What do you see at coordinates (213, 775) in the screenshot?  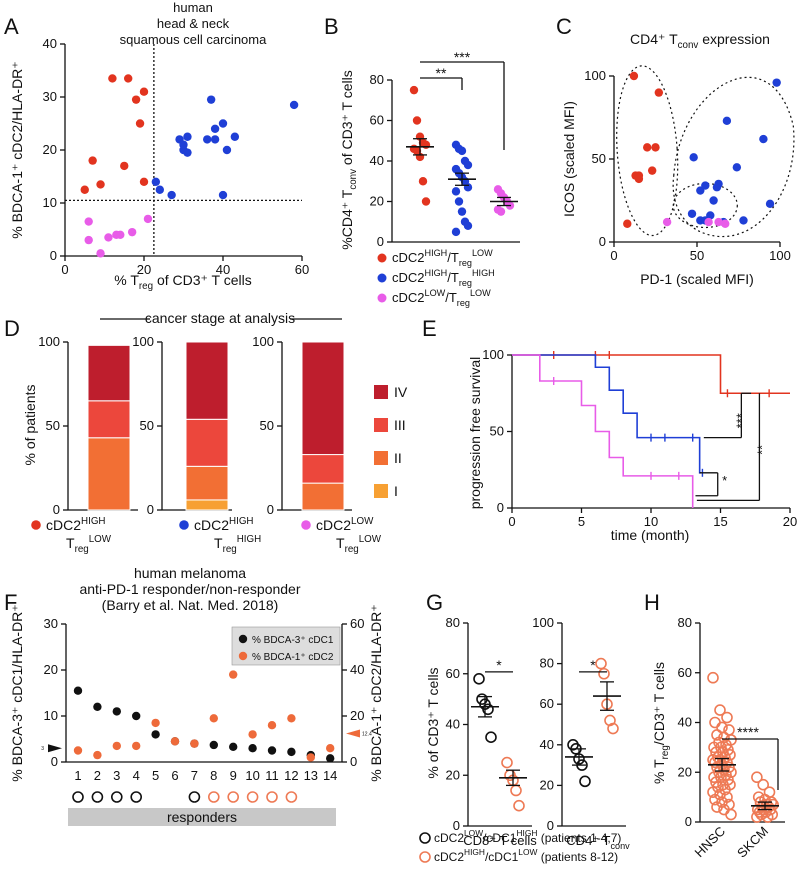 I see `F-category-label: 8` at bounding box center [213, 775].